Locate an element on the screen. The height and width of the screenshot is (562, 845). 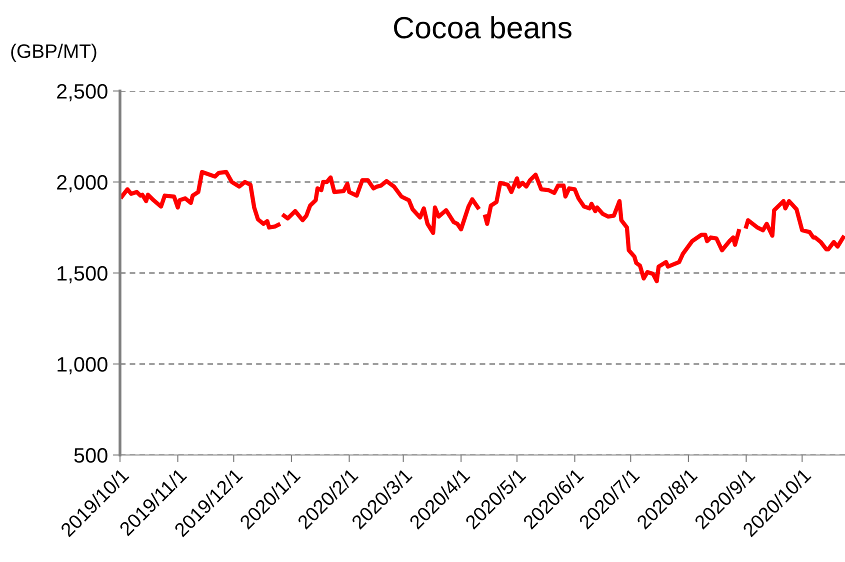
chart-title: Cocoa beans is located at coordinates (483, 27).